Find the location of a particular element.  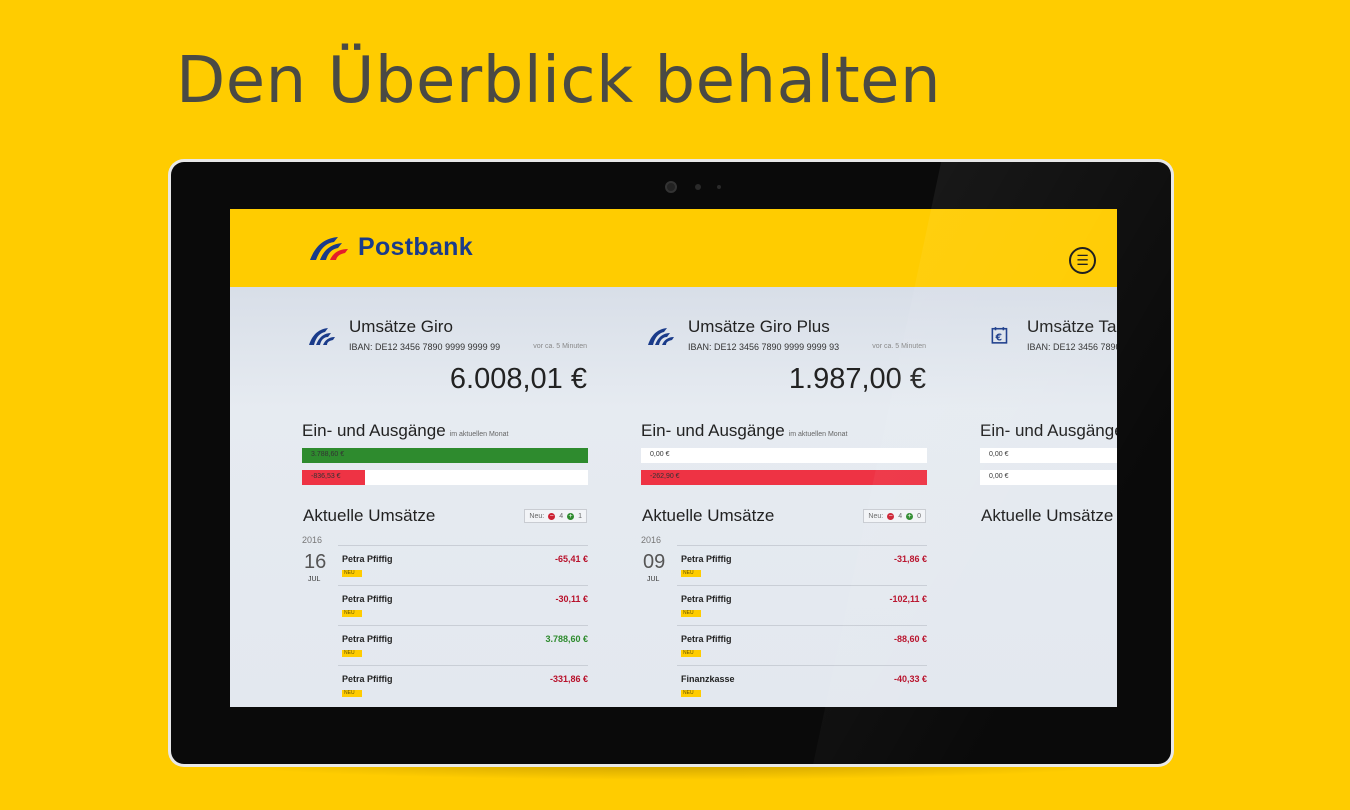

transaction-row: Petra Pfiffig -30,11 € NEU is located at coordinates (463, 605).